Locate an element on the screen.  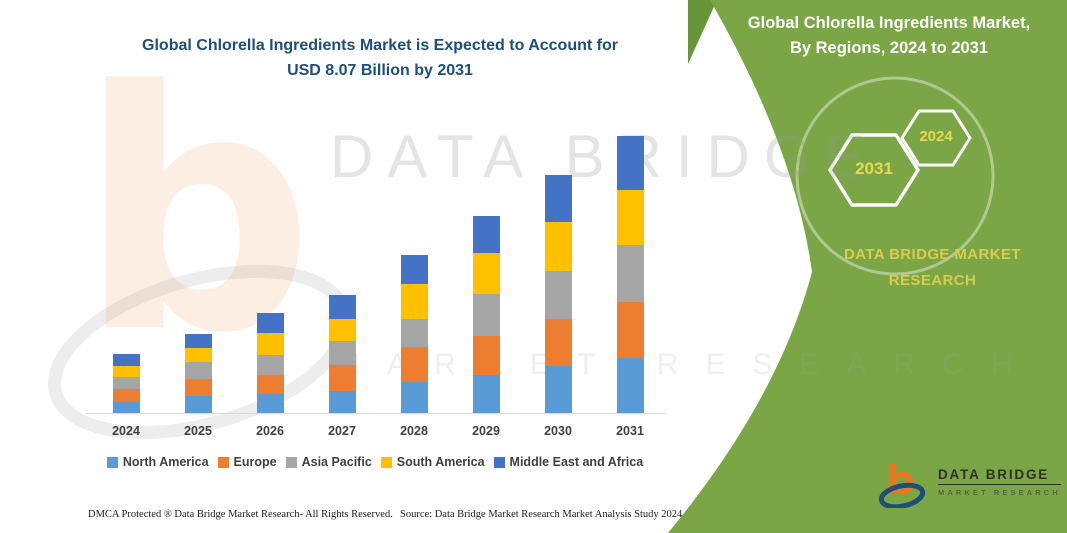
hexagon-2031-icon is located at coordinates (874, 170).